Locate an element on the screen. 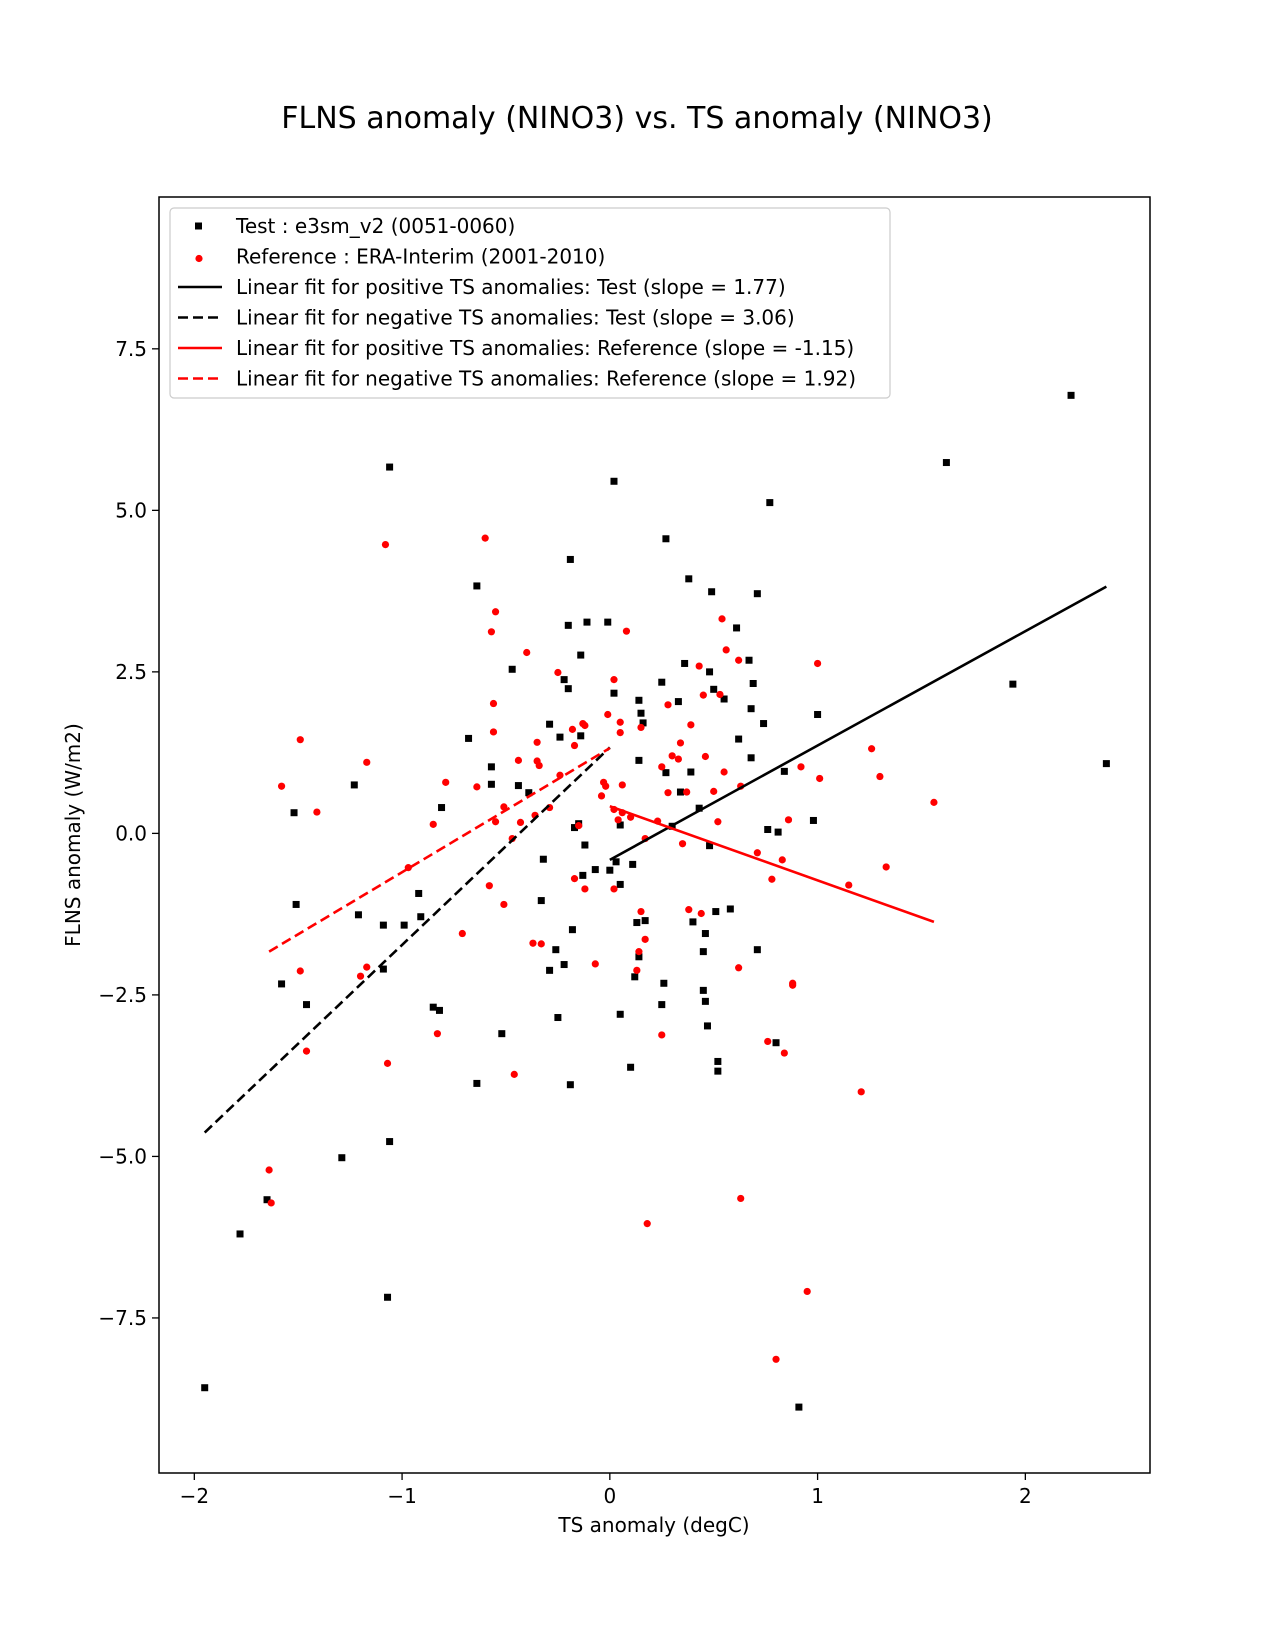  x-tick-label: 2 is located at coordinates (1025, 1496).